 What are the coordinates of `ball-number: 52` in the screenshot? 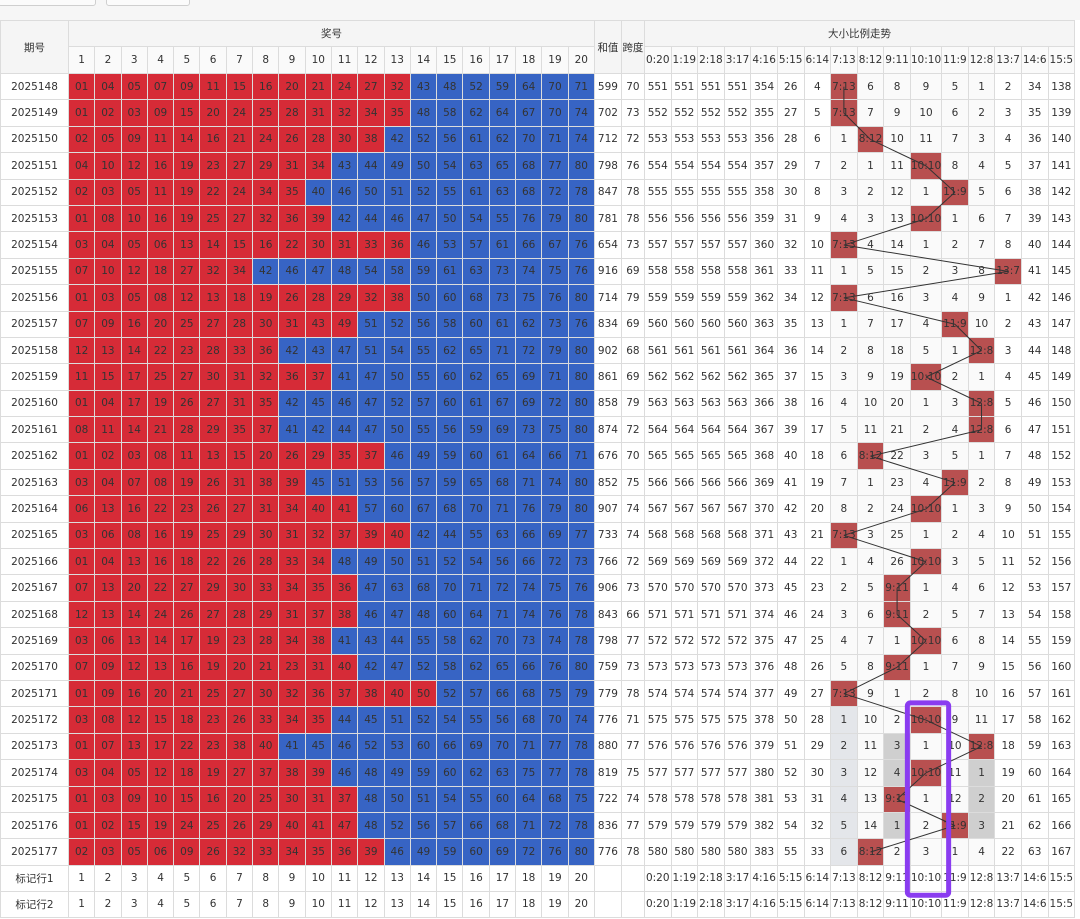 It's located at (476, 86).